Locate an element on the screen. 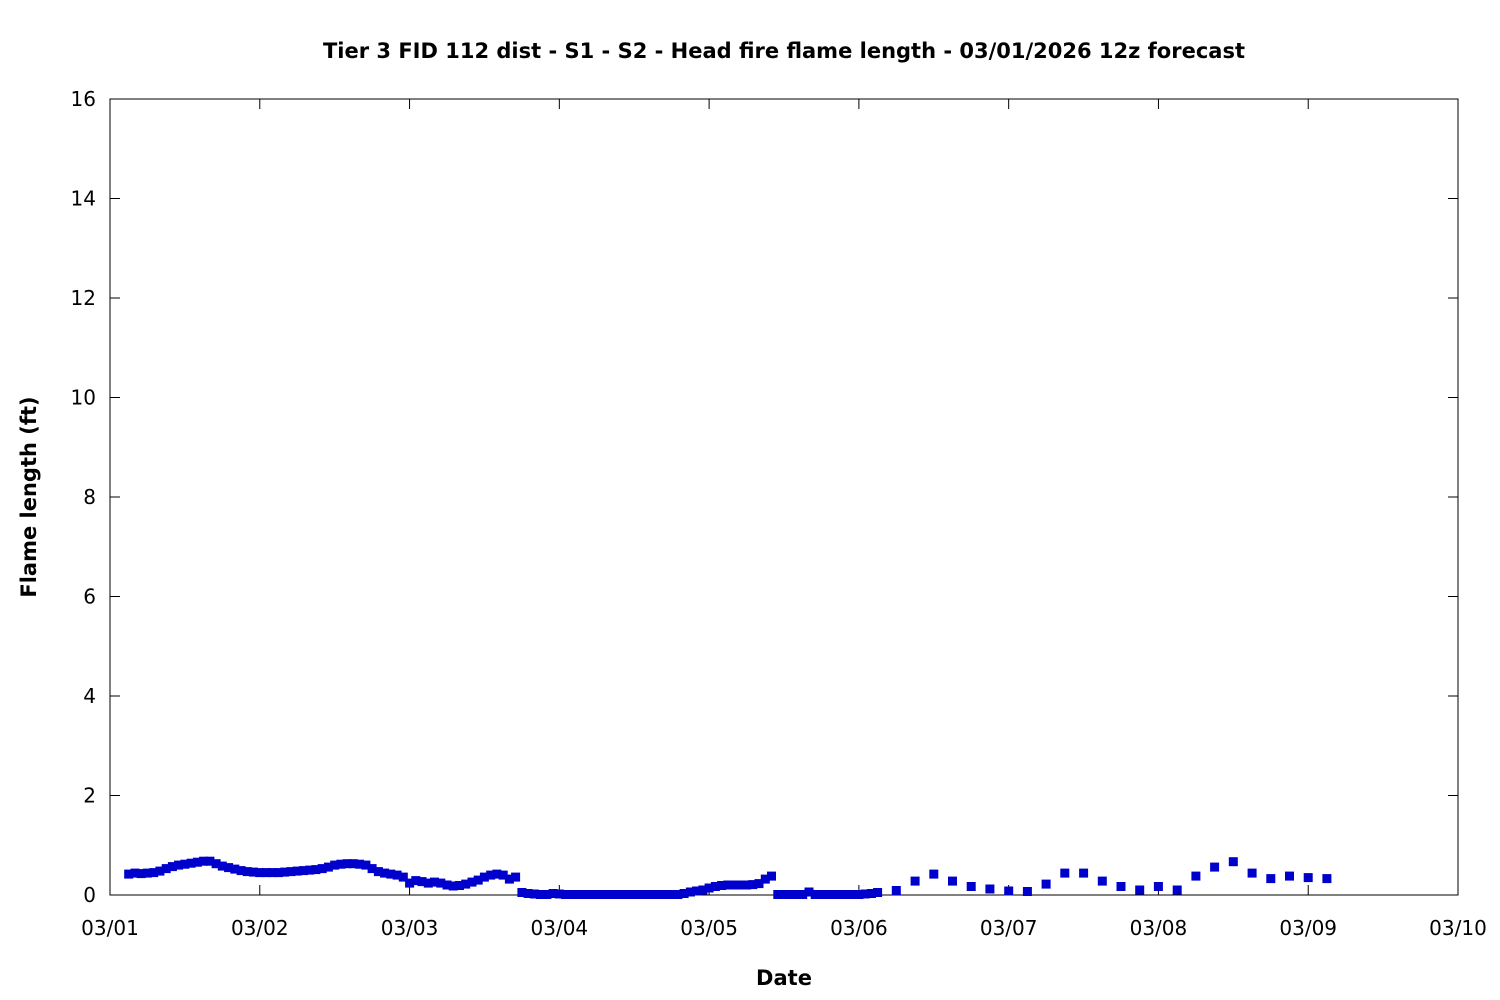 The image size is (1500, 1000). x-tick-label: 03/02 is located at coordinates (260, 928).